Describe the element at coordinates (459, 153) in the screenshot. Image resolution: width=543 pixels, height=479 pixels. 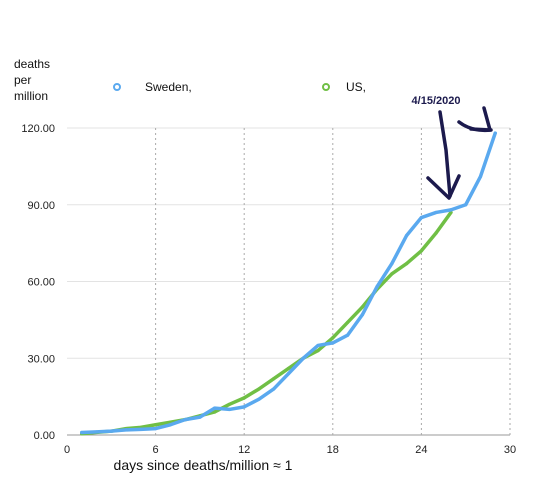
I see `hand-drawn-arrows` at that location.